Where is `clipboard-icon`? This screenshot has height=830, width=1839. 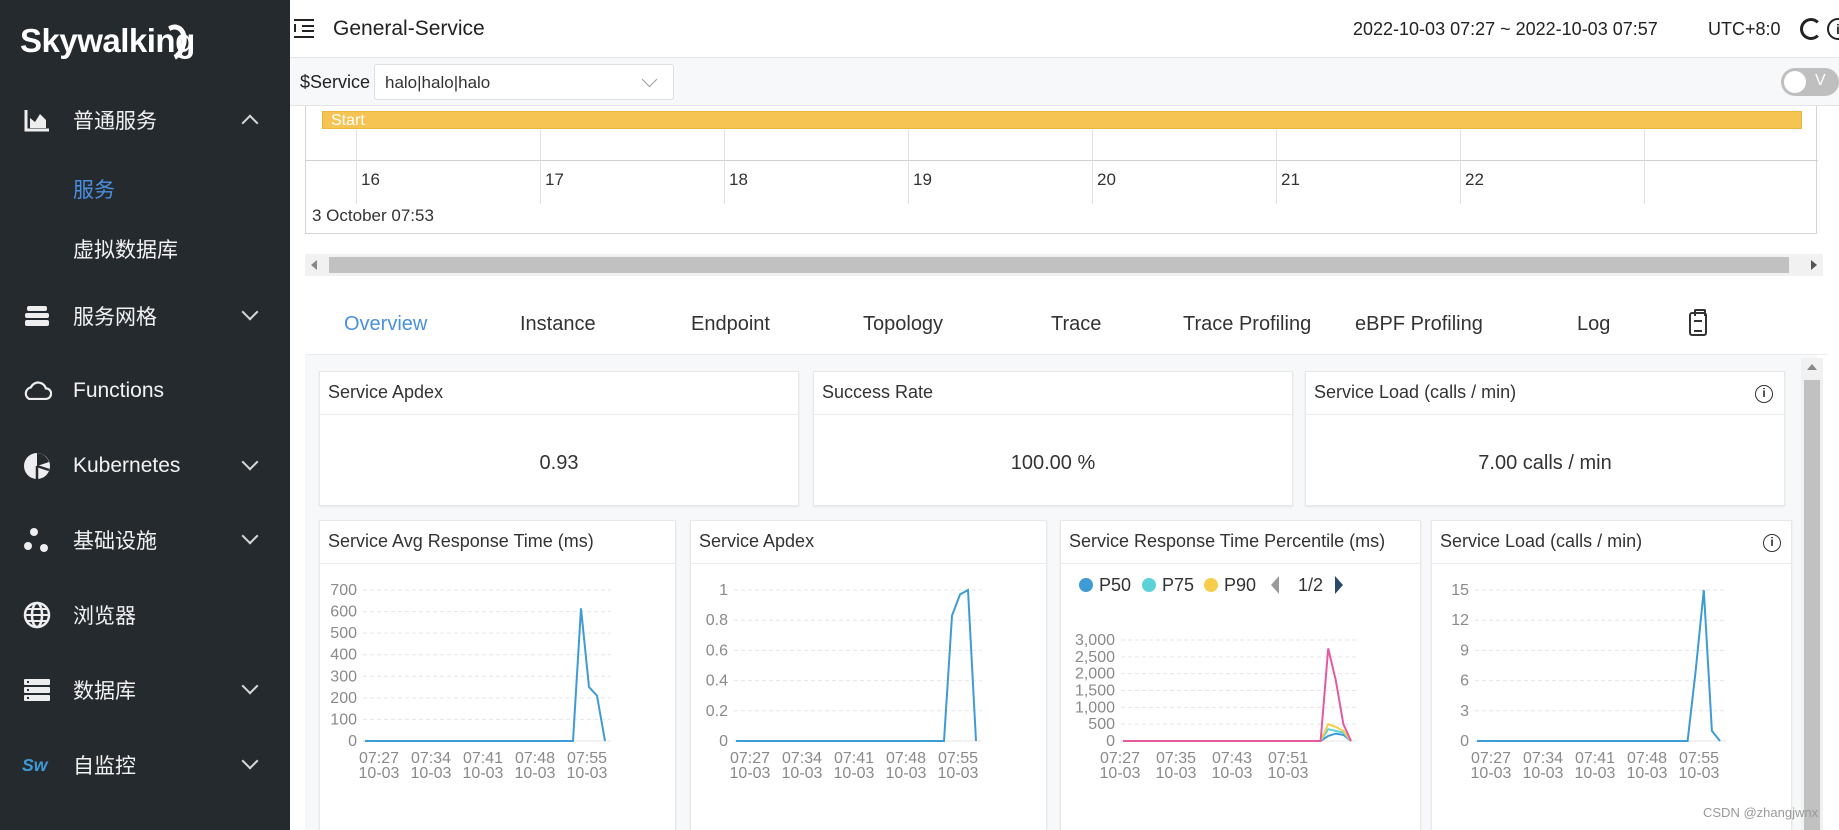
clipboard-icon is located at coordinates (1698, 322).